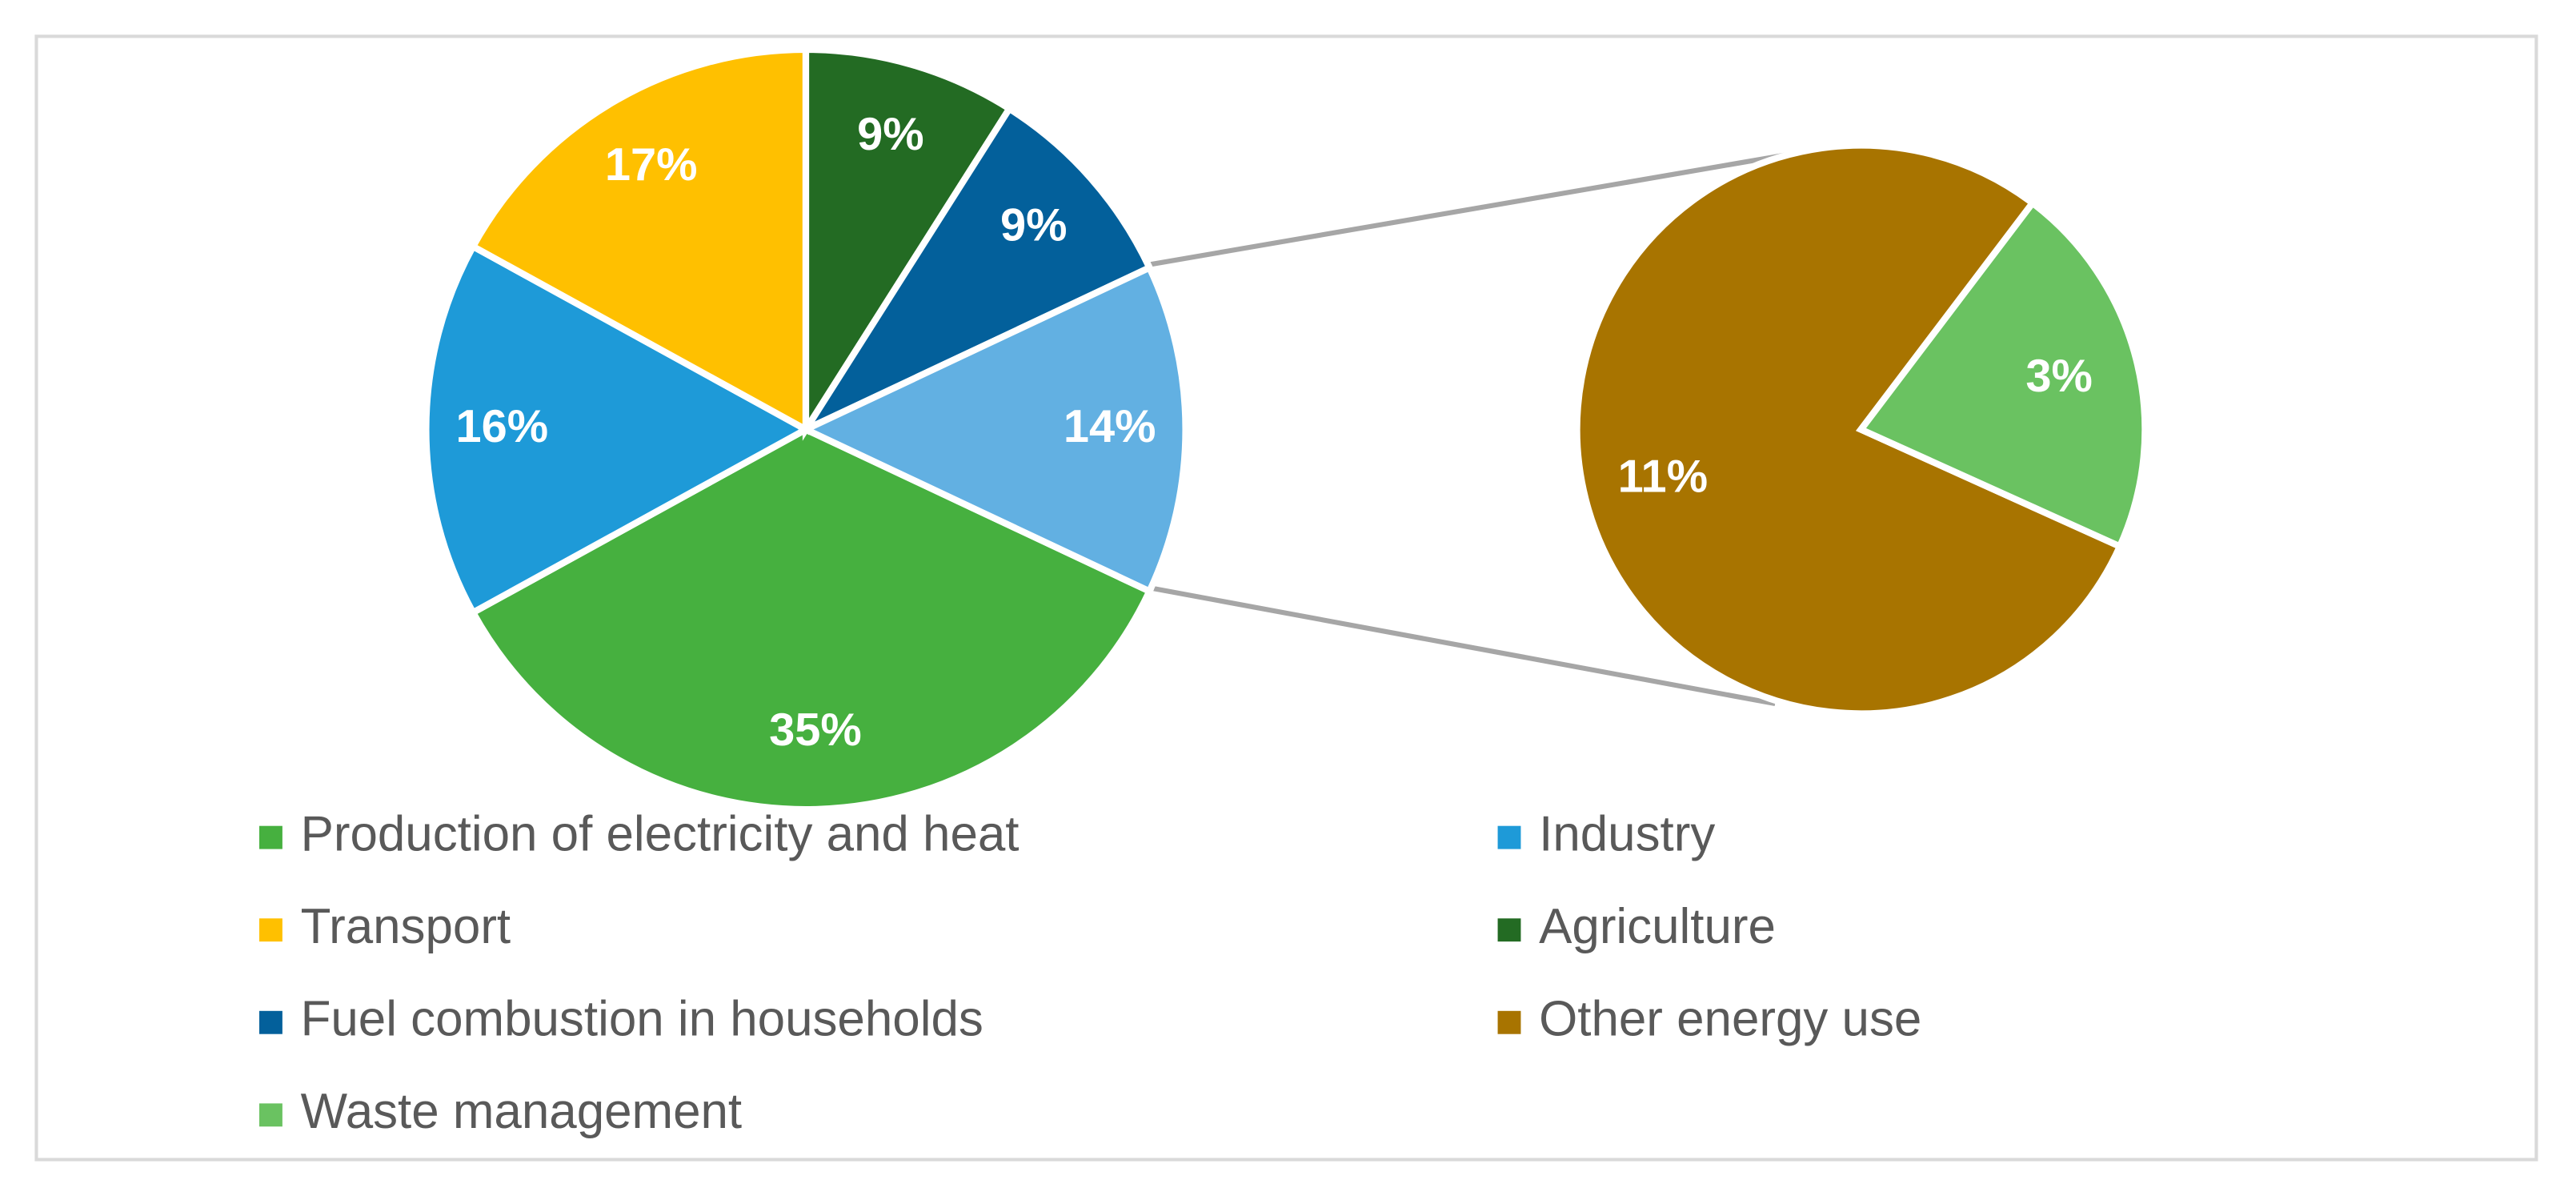 Image resolution: width=2576 pixels, height=1188 pixels. Describe the element at coordinates (660, 833) in the screenshot. I see `legend-label: Production of electricity and heat` at that location.